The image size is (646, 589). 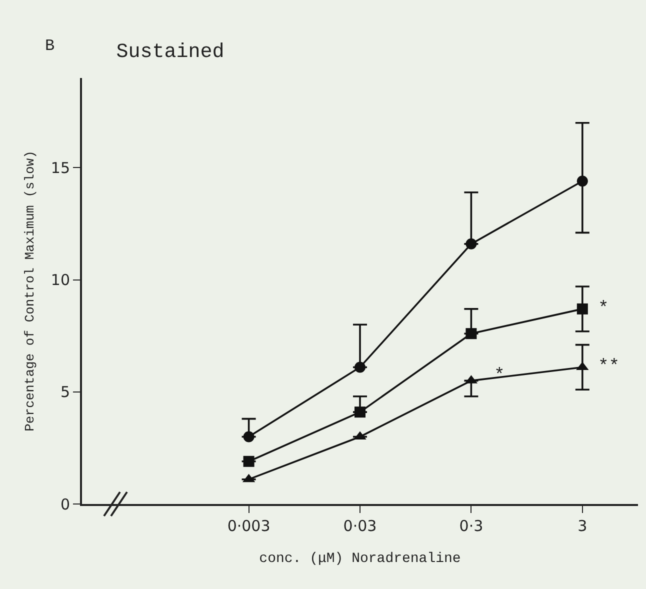 What do you see at coordinates (170, 52) in the screenshot?
I see `chart-title: Sustained` at bounding box center [170, 52].